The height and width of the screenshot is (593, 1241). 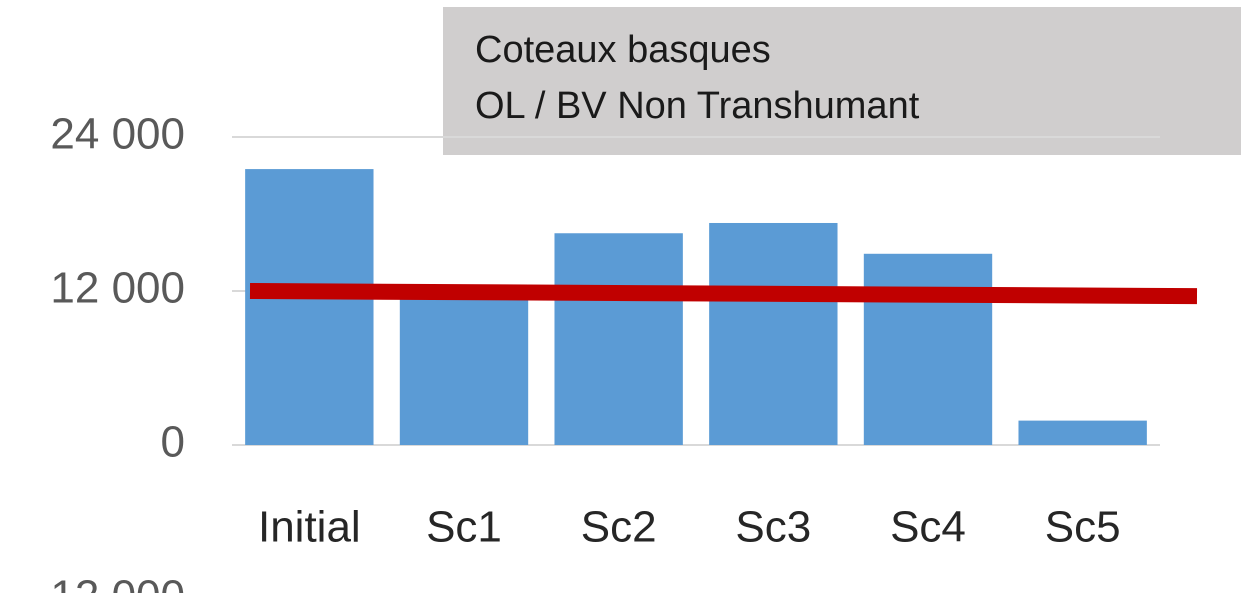 I want to click on chart-title: Coteaux basques, so click(x=623, y=50).